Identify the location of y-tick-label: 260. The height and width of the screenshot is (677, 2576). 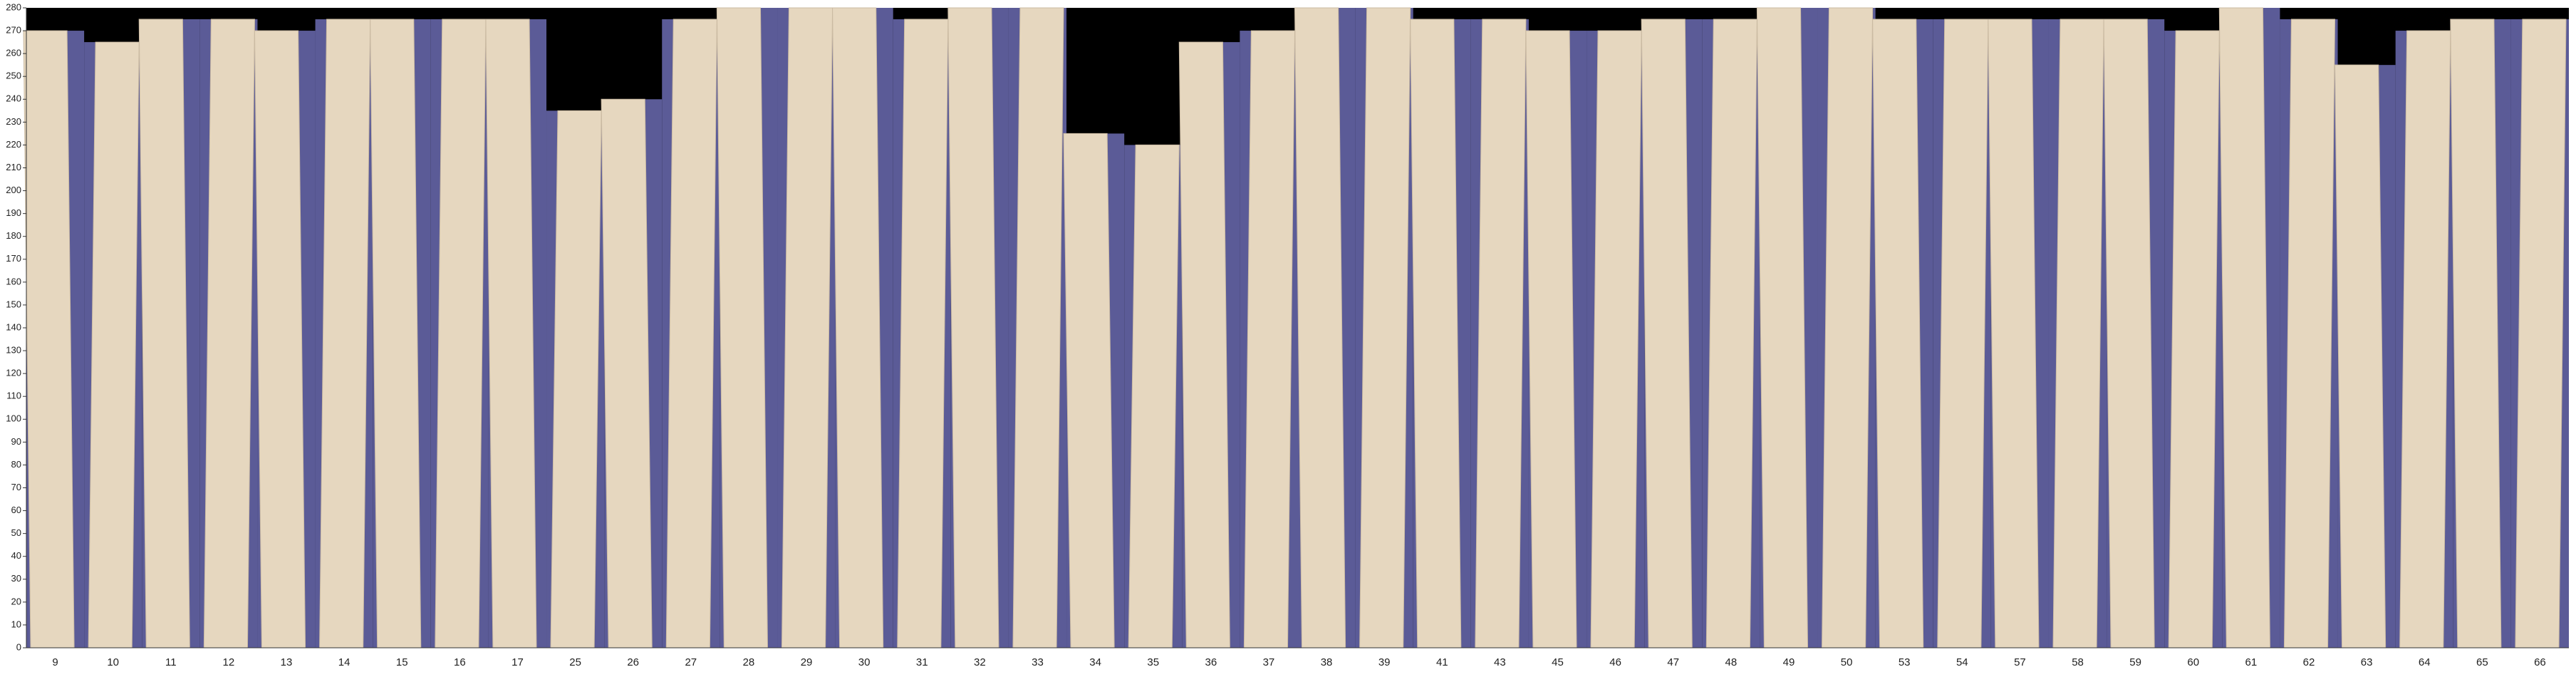
(13, 53).